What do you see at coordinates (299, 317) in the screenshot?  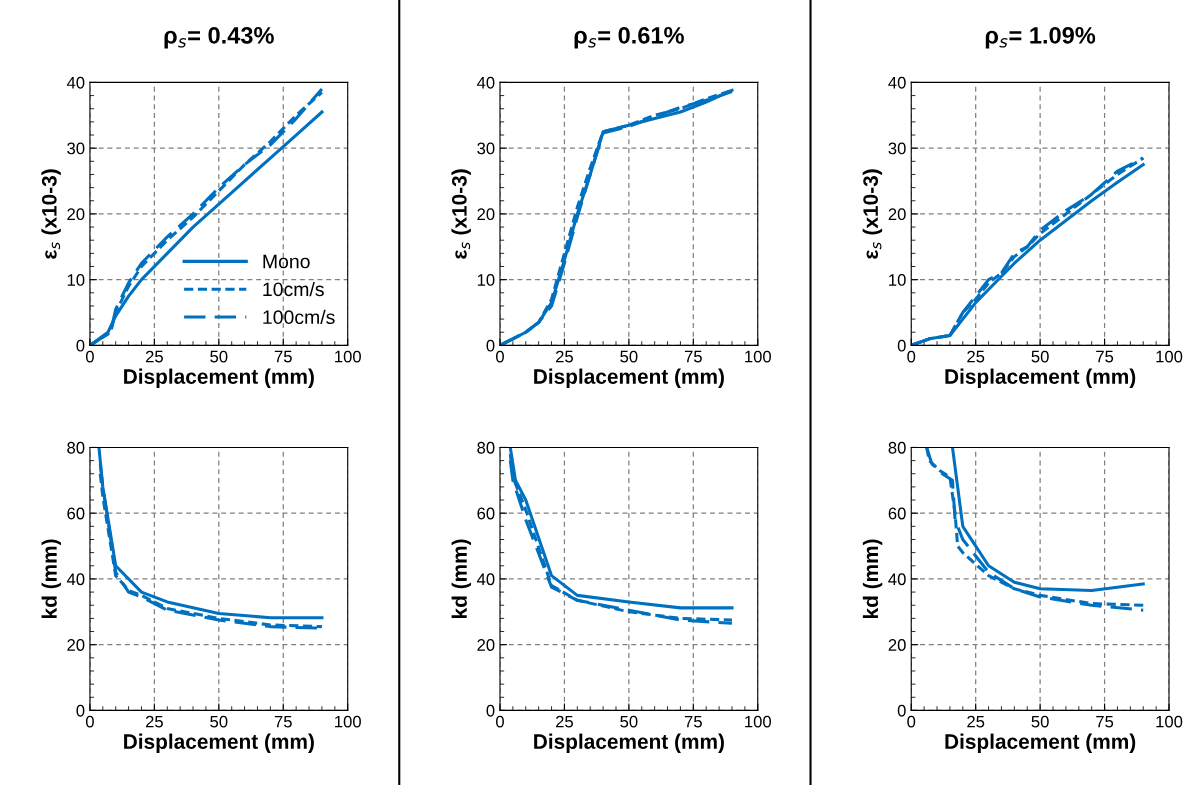 I see `legend-label: 100cm/s` at bounding box center [299, 317].